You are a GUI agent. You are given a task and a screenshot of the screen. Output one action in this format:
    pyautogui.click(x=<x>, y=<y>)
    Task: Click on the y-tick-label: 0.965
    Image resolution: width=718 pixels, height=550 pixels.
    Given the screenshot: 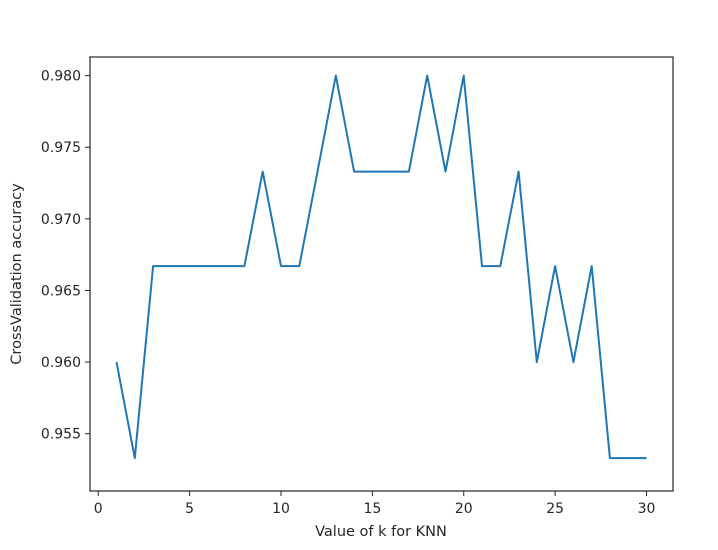 What is the action you would take?
    pyautogui.click(x=61, y=291)
    